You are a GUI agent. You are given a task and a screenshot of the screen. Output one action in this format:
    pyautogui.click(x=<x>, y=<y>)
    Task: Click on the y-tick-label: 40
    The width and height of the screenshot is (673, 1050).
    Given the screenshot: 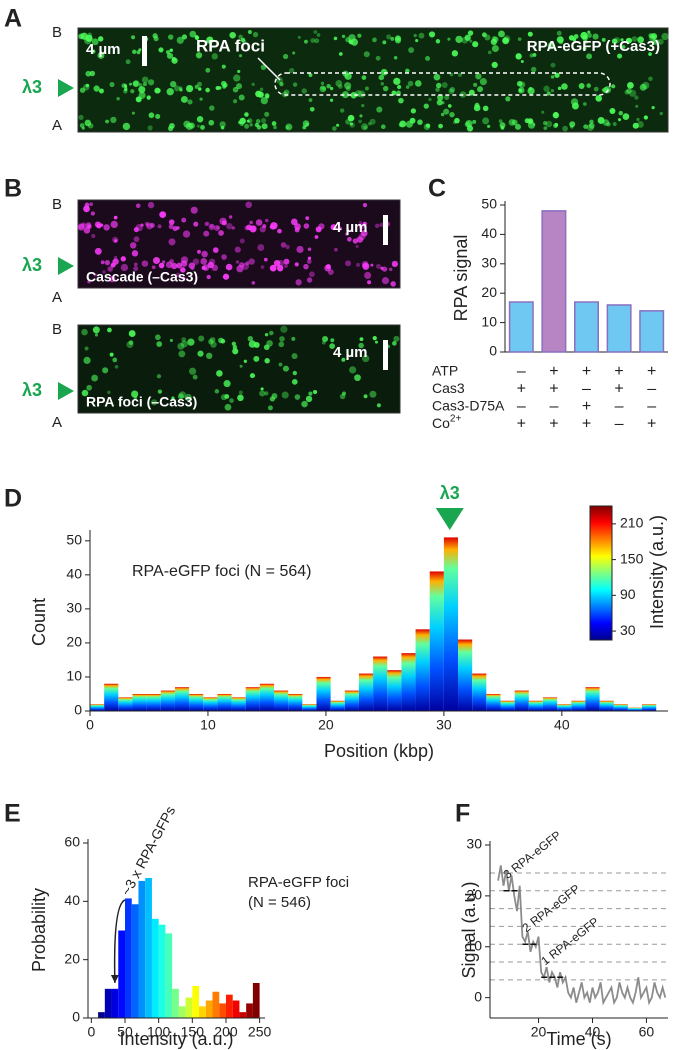 What is the action you would take?
    pyautogui.click(x=74, y=574)
    